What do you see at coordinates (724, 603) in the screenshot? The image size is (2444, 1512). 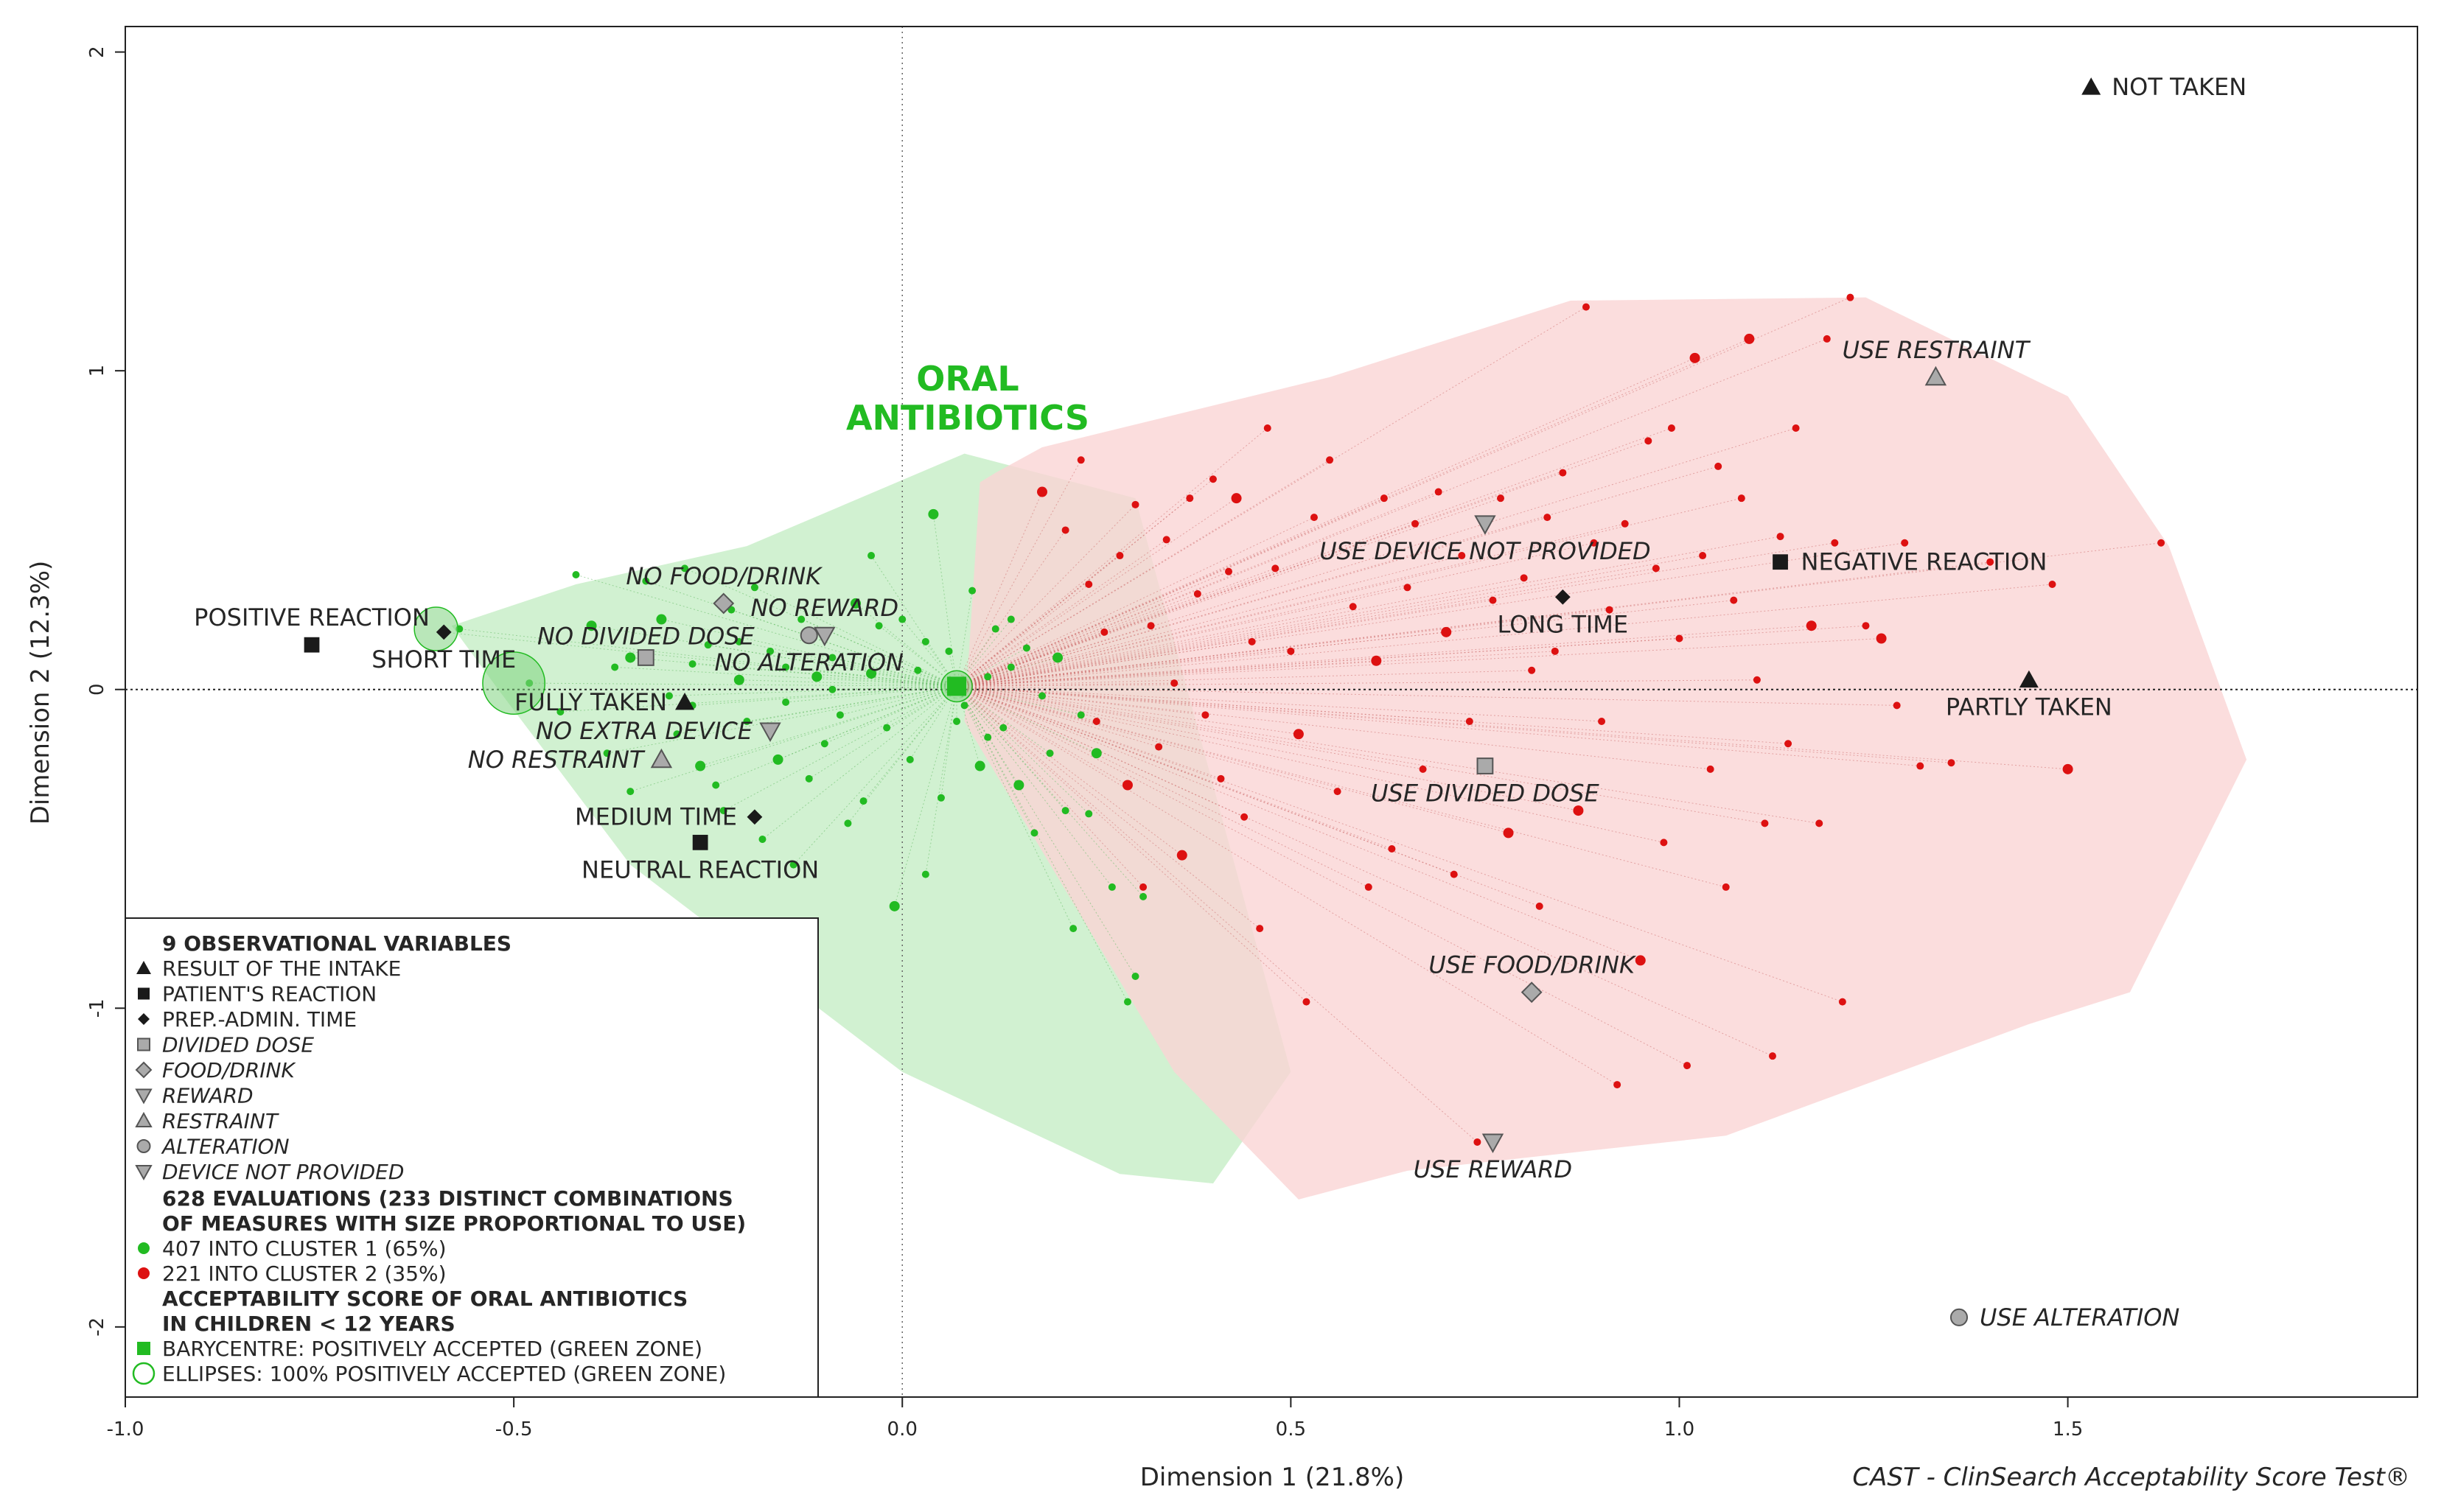 I see `no-food-drink-marker` at bounding box center [724, 603].